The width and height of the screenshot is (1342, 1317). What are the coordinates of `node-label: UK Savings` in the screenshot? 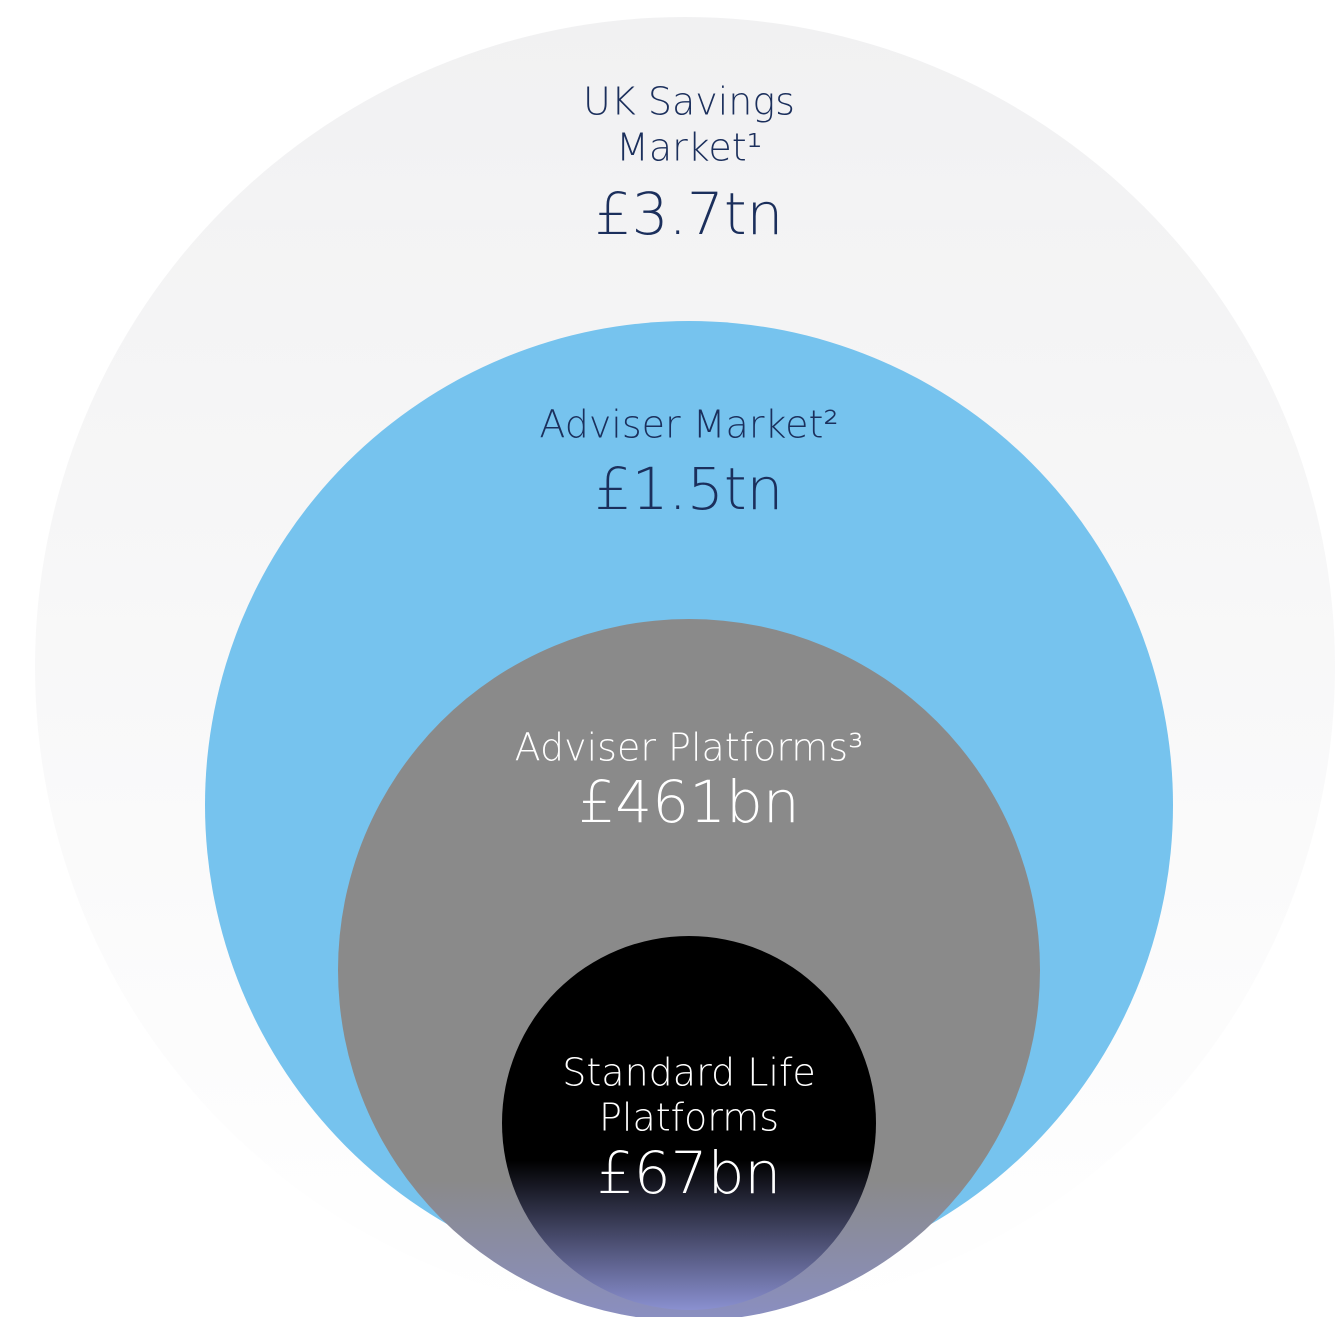 It's located at (689, 102).